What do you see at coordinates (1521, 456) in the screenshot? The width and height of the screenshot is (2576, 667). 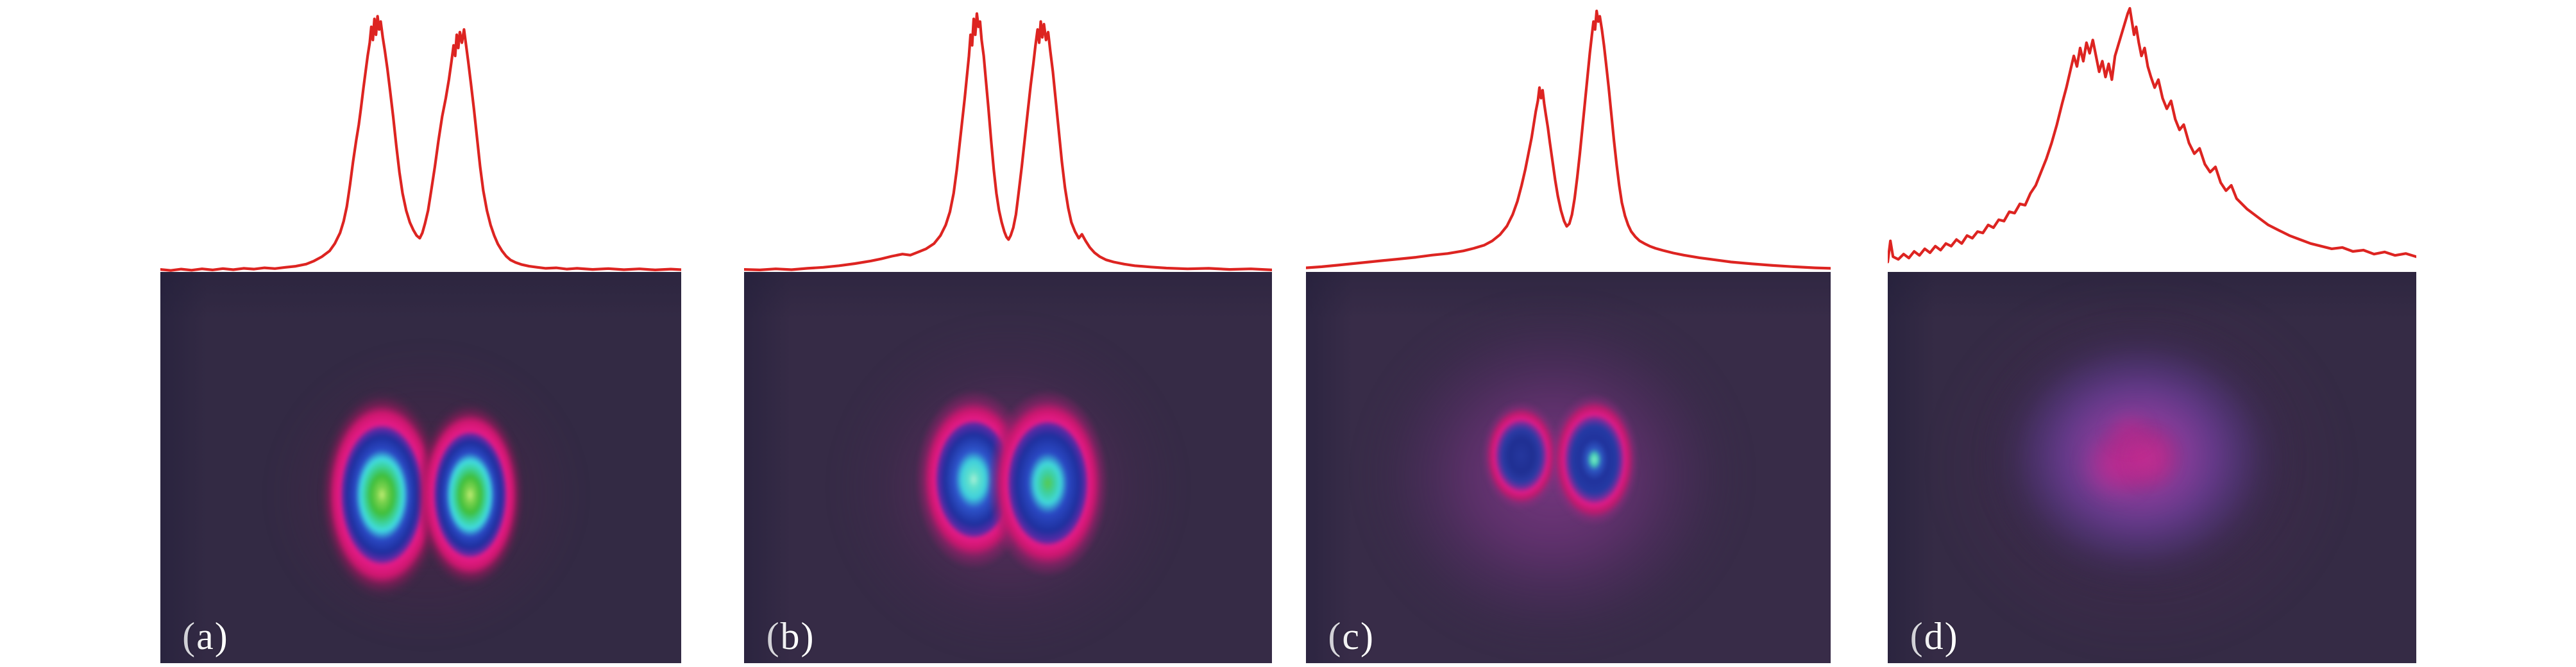 I see `atom-cloud-blob-left` at bounding box center [1521, 456].